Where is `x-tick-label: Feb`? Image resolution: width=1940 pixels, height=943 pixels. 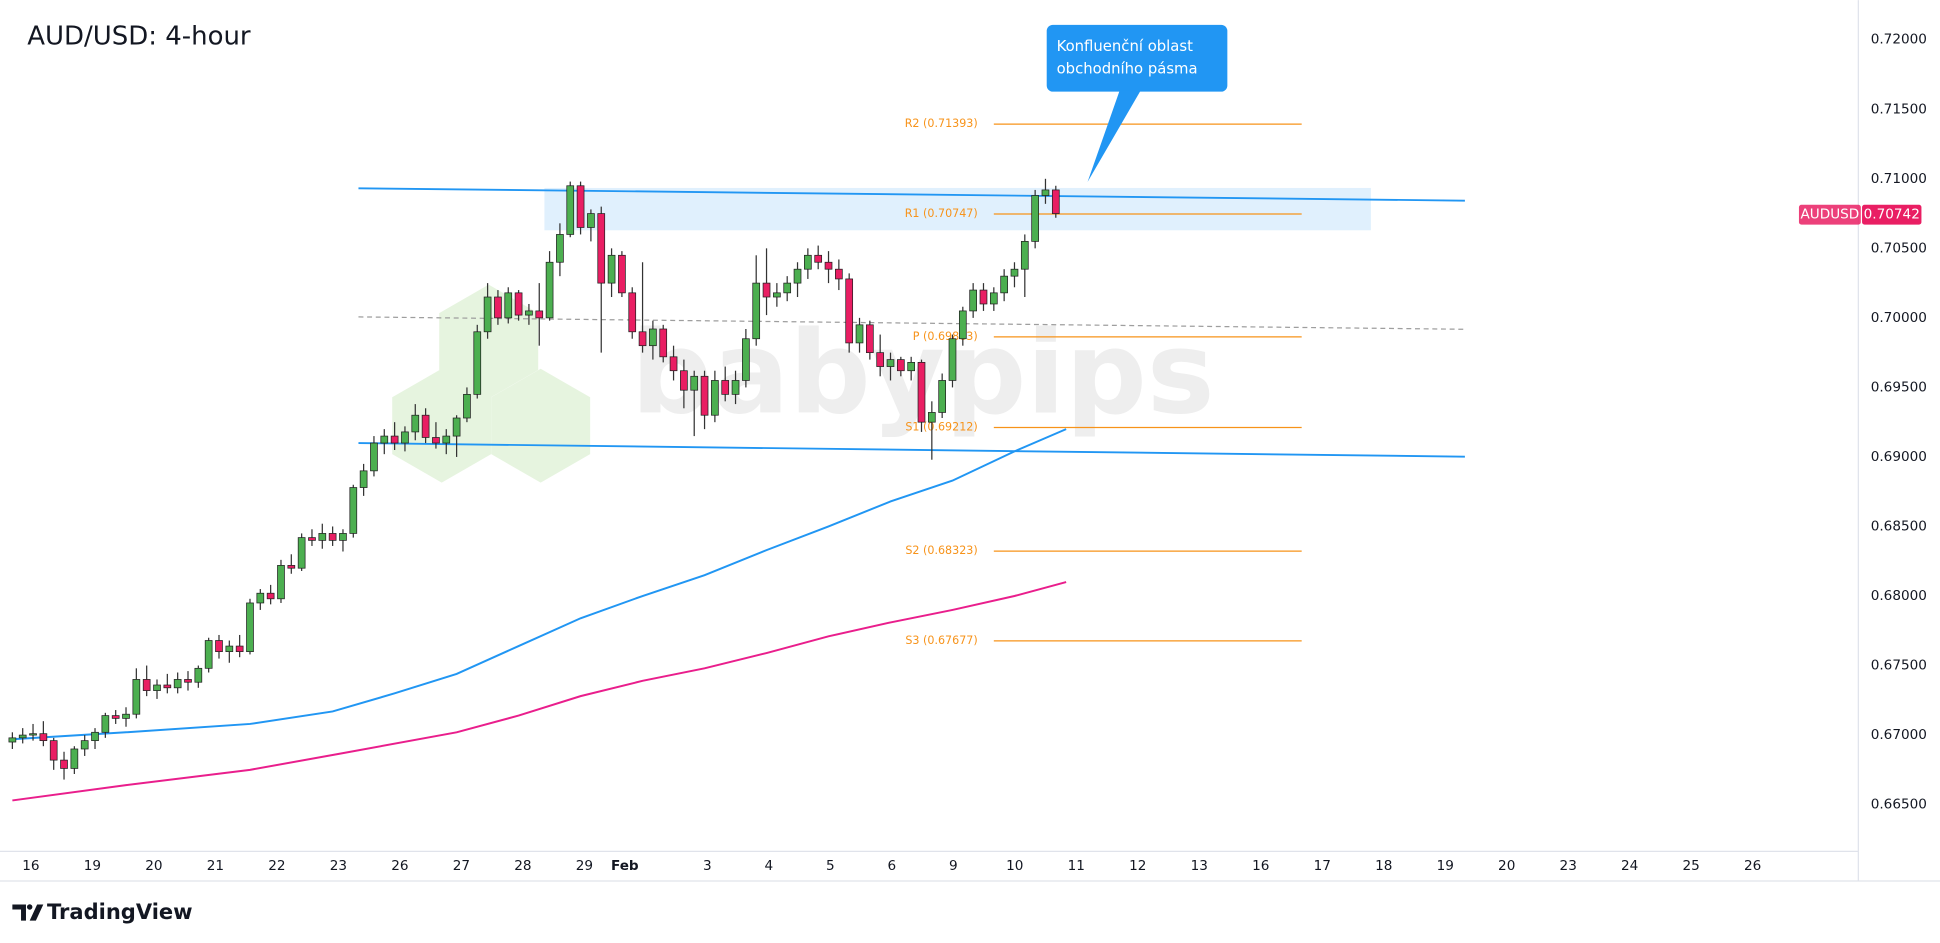 x-tick-label: Feb is located at coordinates (625, 866).